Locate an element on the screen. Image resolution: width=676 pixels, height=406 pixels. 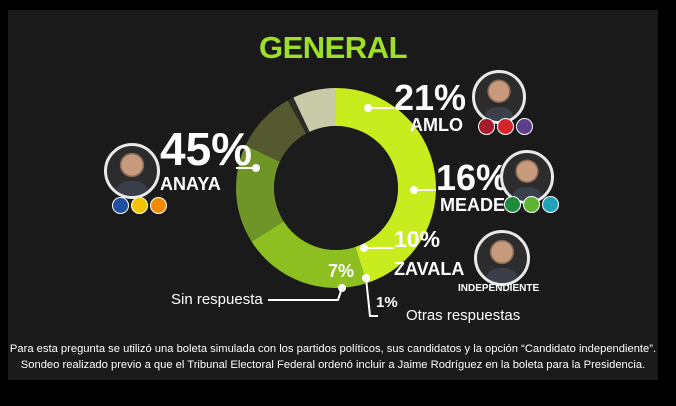
pvem-logo is located at coordinates (531, 204).